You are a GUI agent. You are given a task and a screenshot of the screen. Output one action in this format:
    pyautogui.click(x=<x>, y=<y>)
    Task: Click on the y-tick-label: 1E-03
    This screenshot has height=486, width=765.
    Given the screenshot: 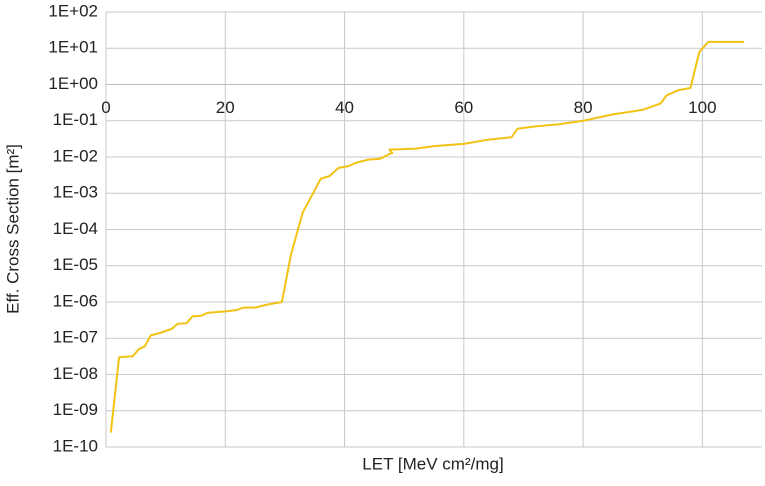 What is the action you would take?
    pyautogui.click(x=75, y=192)
    